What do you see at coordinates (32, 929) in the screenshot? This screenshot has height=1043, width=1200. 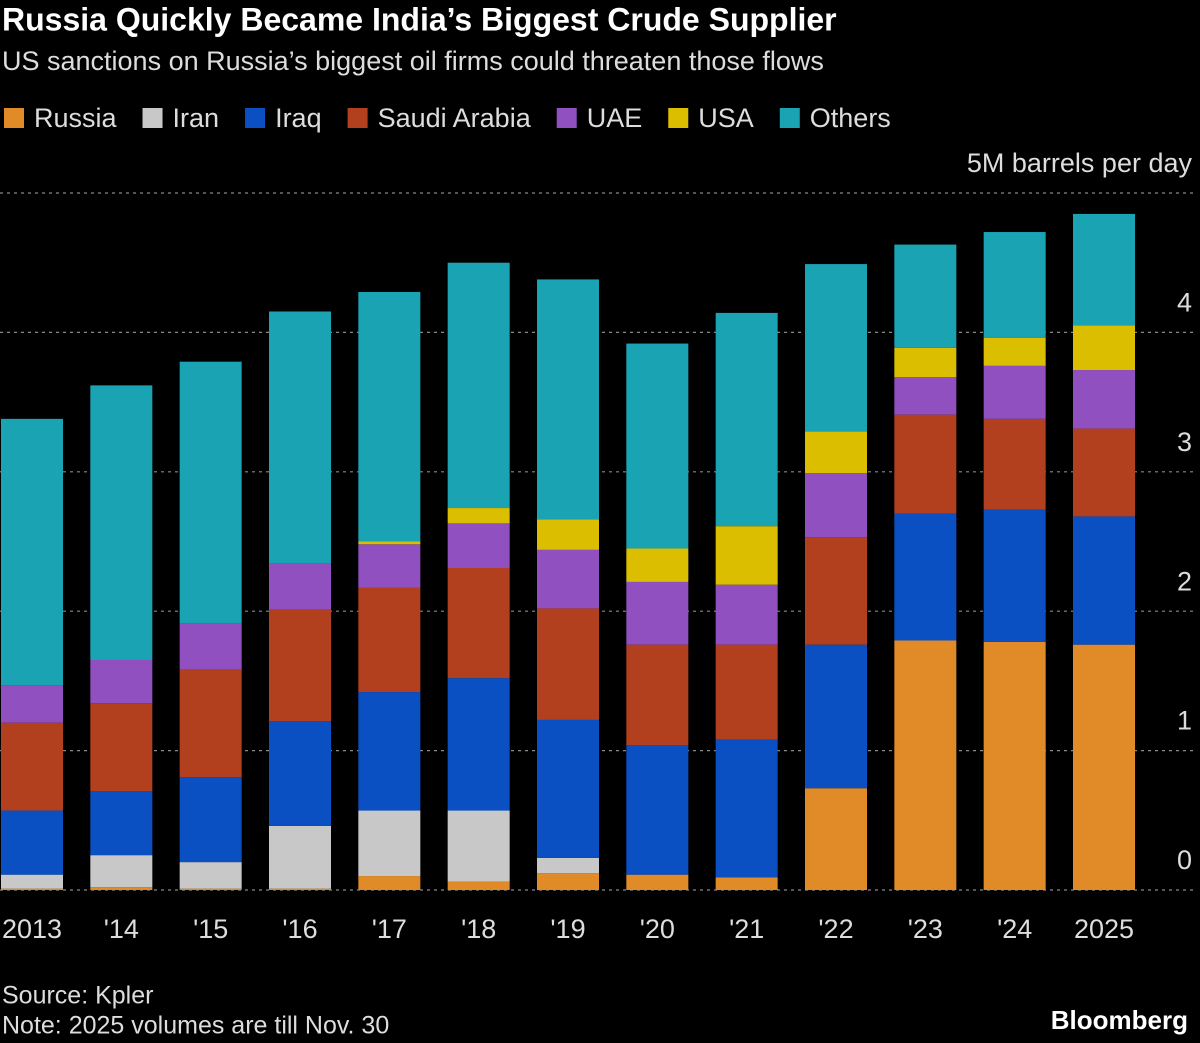 I see `x-tick-label: 2013` at bounding box center [32, 929].